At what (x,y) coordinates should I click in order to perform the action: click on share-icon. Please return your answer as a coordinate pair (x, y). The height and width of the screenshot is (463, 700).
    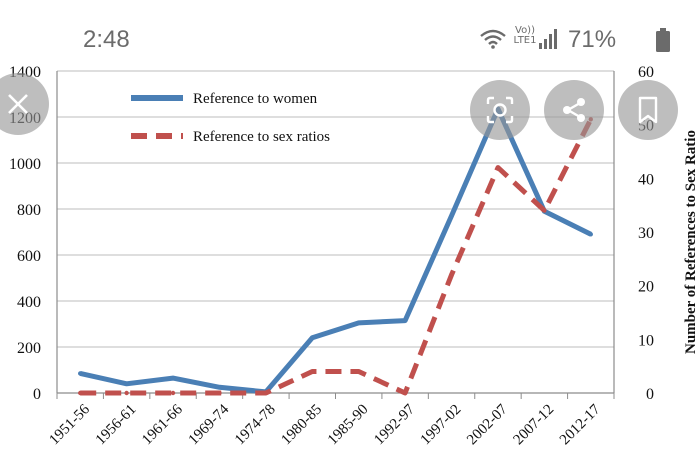
    Looking at the image, I should click on (574, 110).